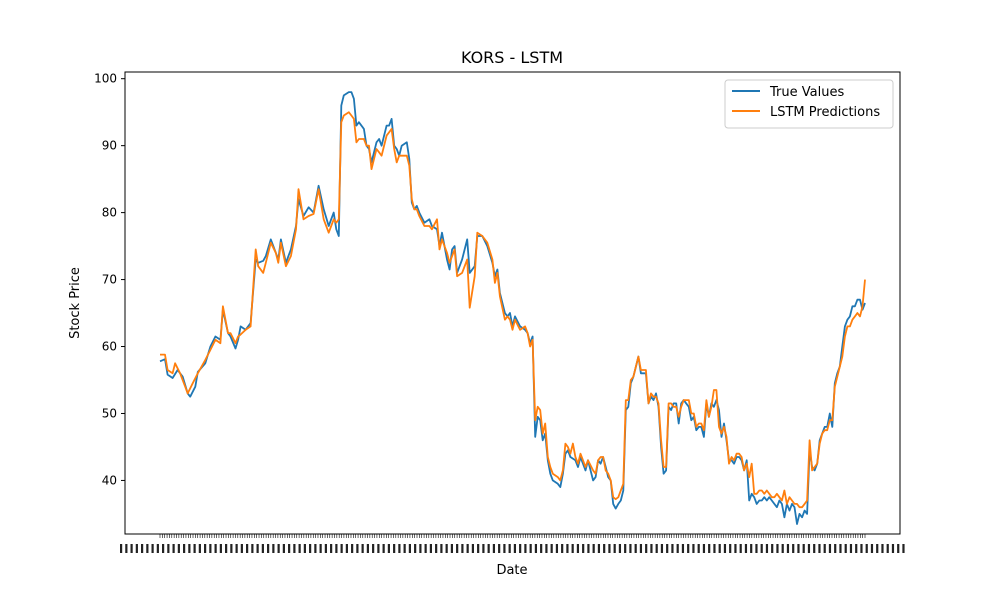 The height and width of the screenshot is (600, 1000). Describe the element at coordinates (109, 213) in the screenshot. I see `y-tick-label: 80` at that location.